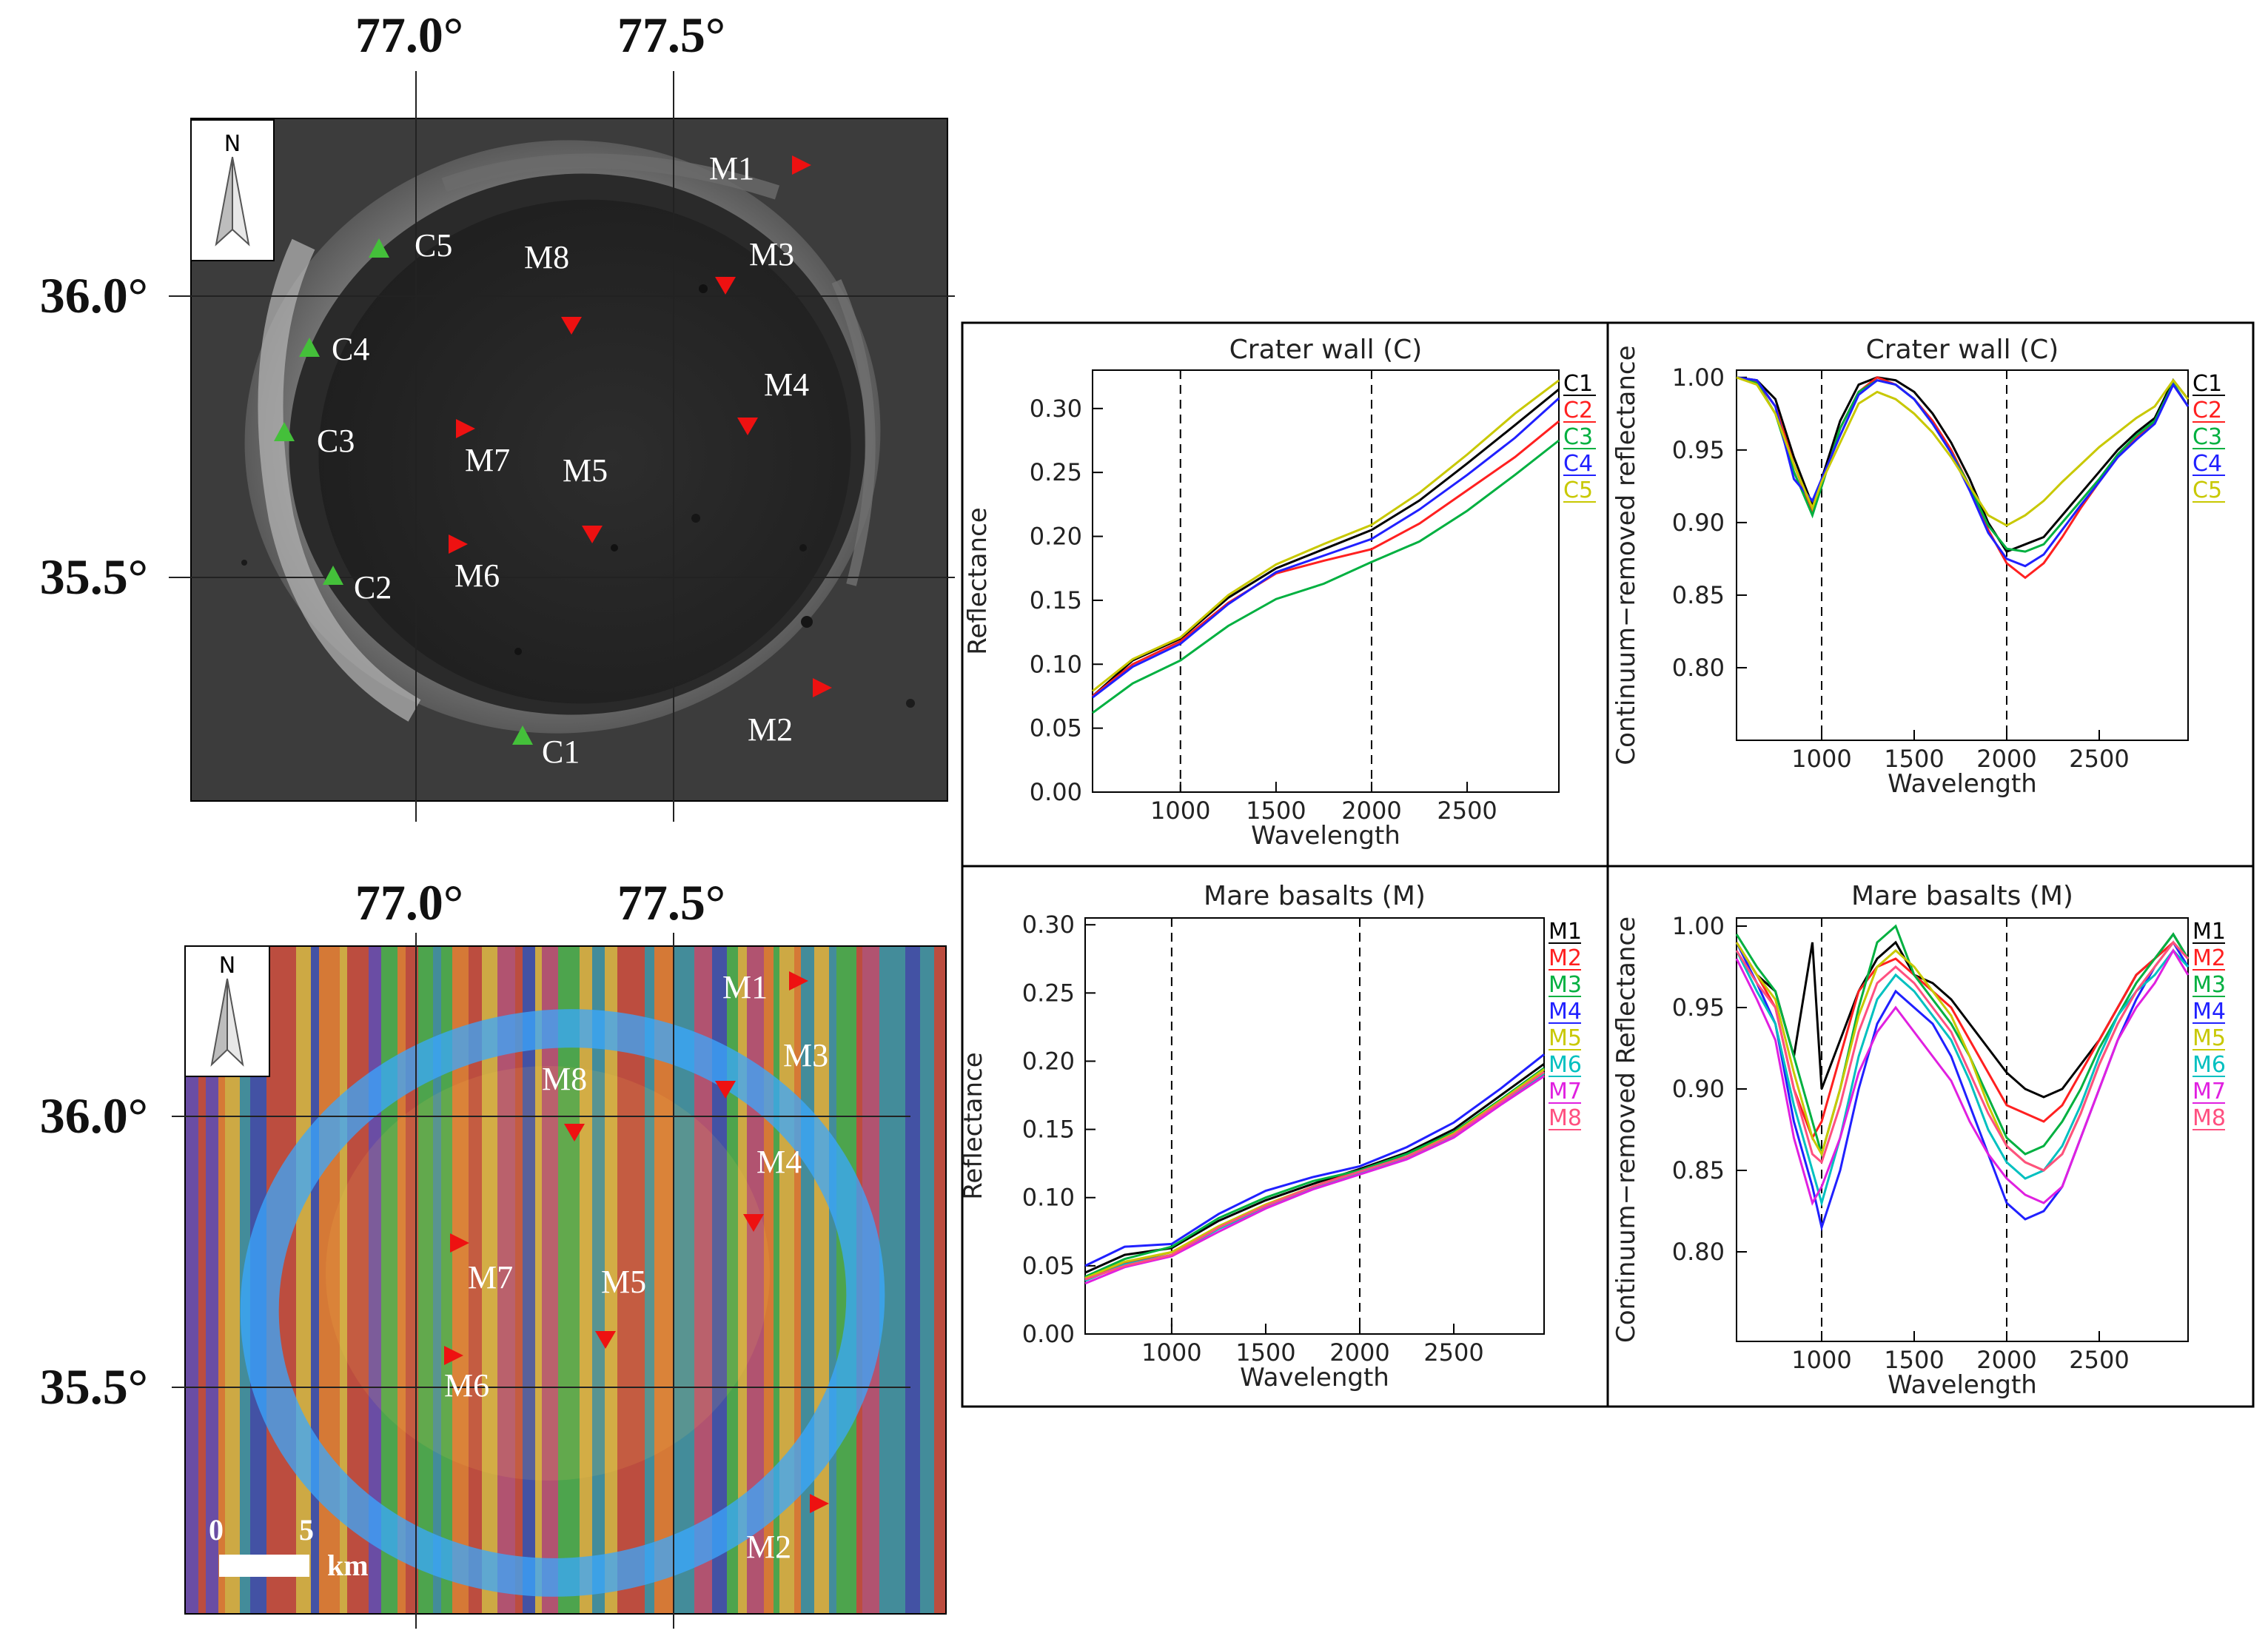  I want to click on map-label-C1: C1, so click(561, 752).